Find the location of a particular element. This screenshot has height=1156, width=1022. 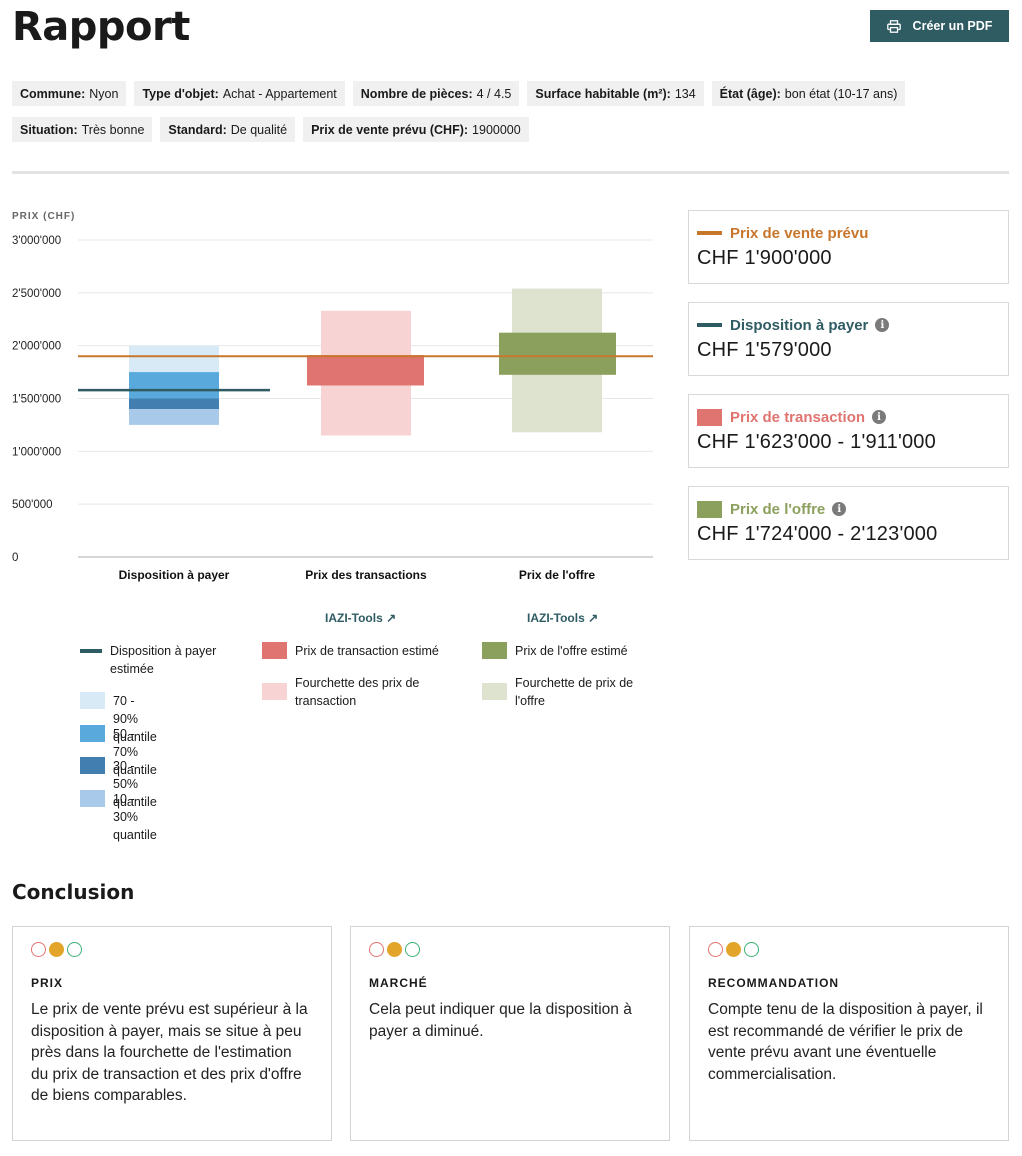

legend-label: 10 - 30% quantile is located at coordinates (135, 817).